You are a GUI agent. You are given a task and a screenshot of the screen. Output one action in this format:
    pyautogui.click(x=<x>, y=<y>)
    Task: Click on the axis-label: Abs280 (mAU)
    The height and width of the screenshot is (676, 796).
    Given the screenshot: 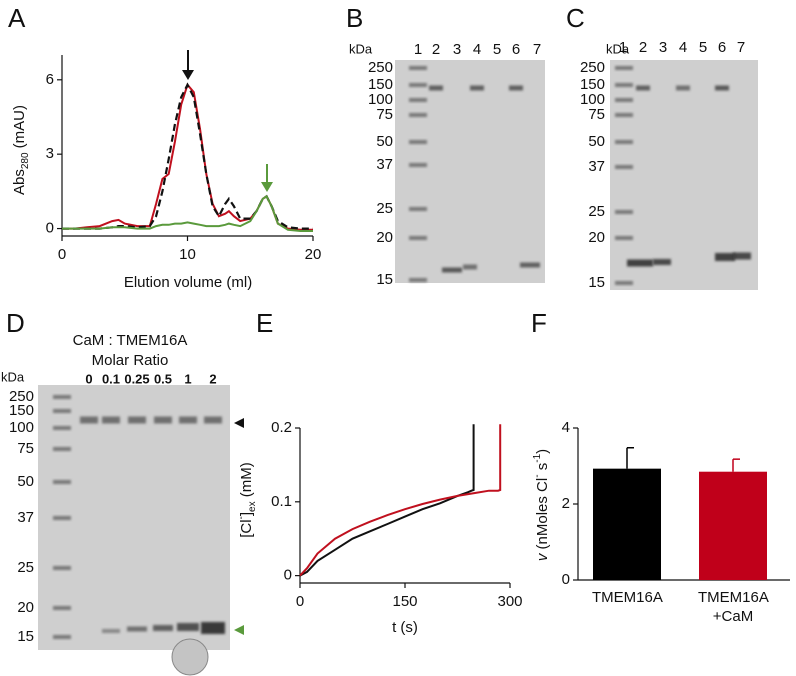 What is the action you would take?
    pyautogui.click(x=21, y=150)
    